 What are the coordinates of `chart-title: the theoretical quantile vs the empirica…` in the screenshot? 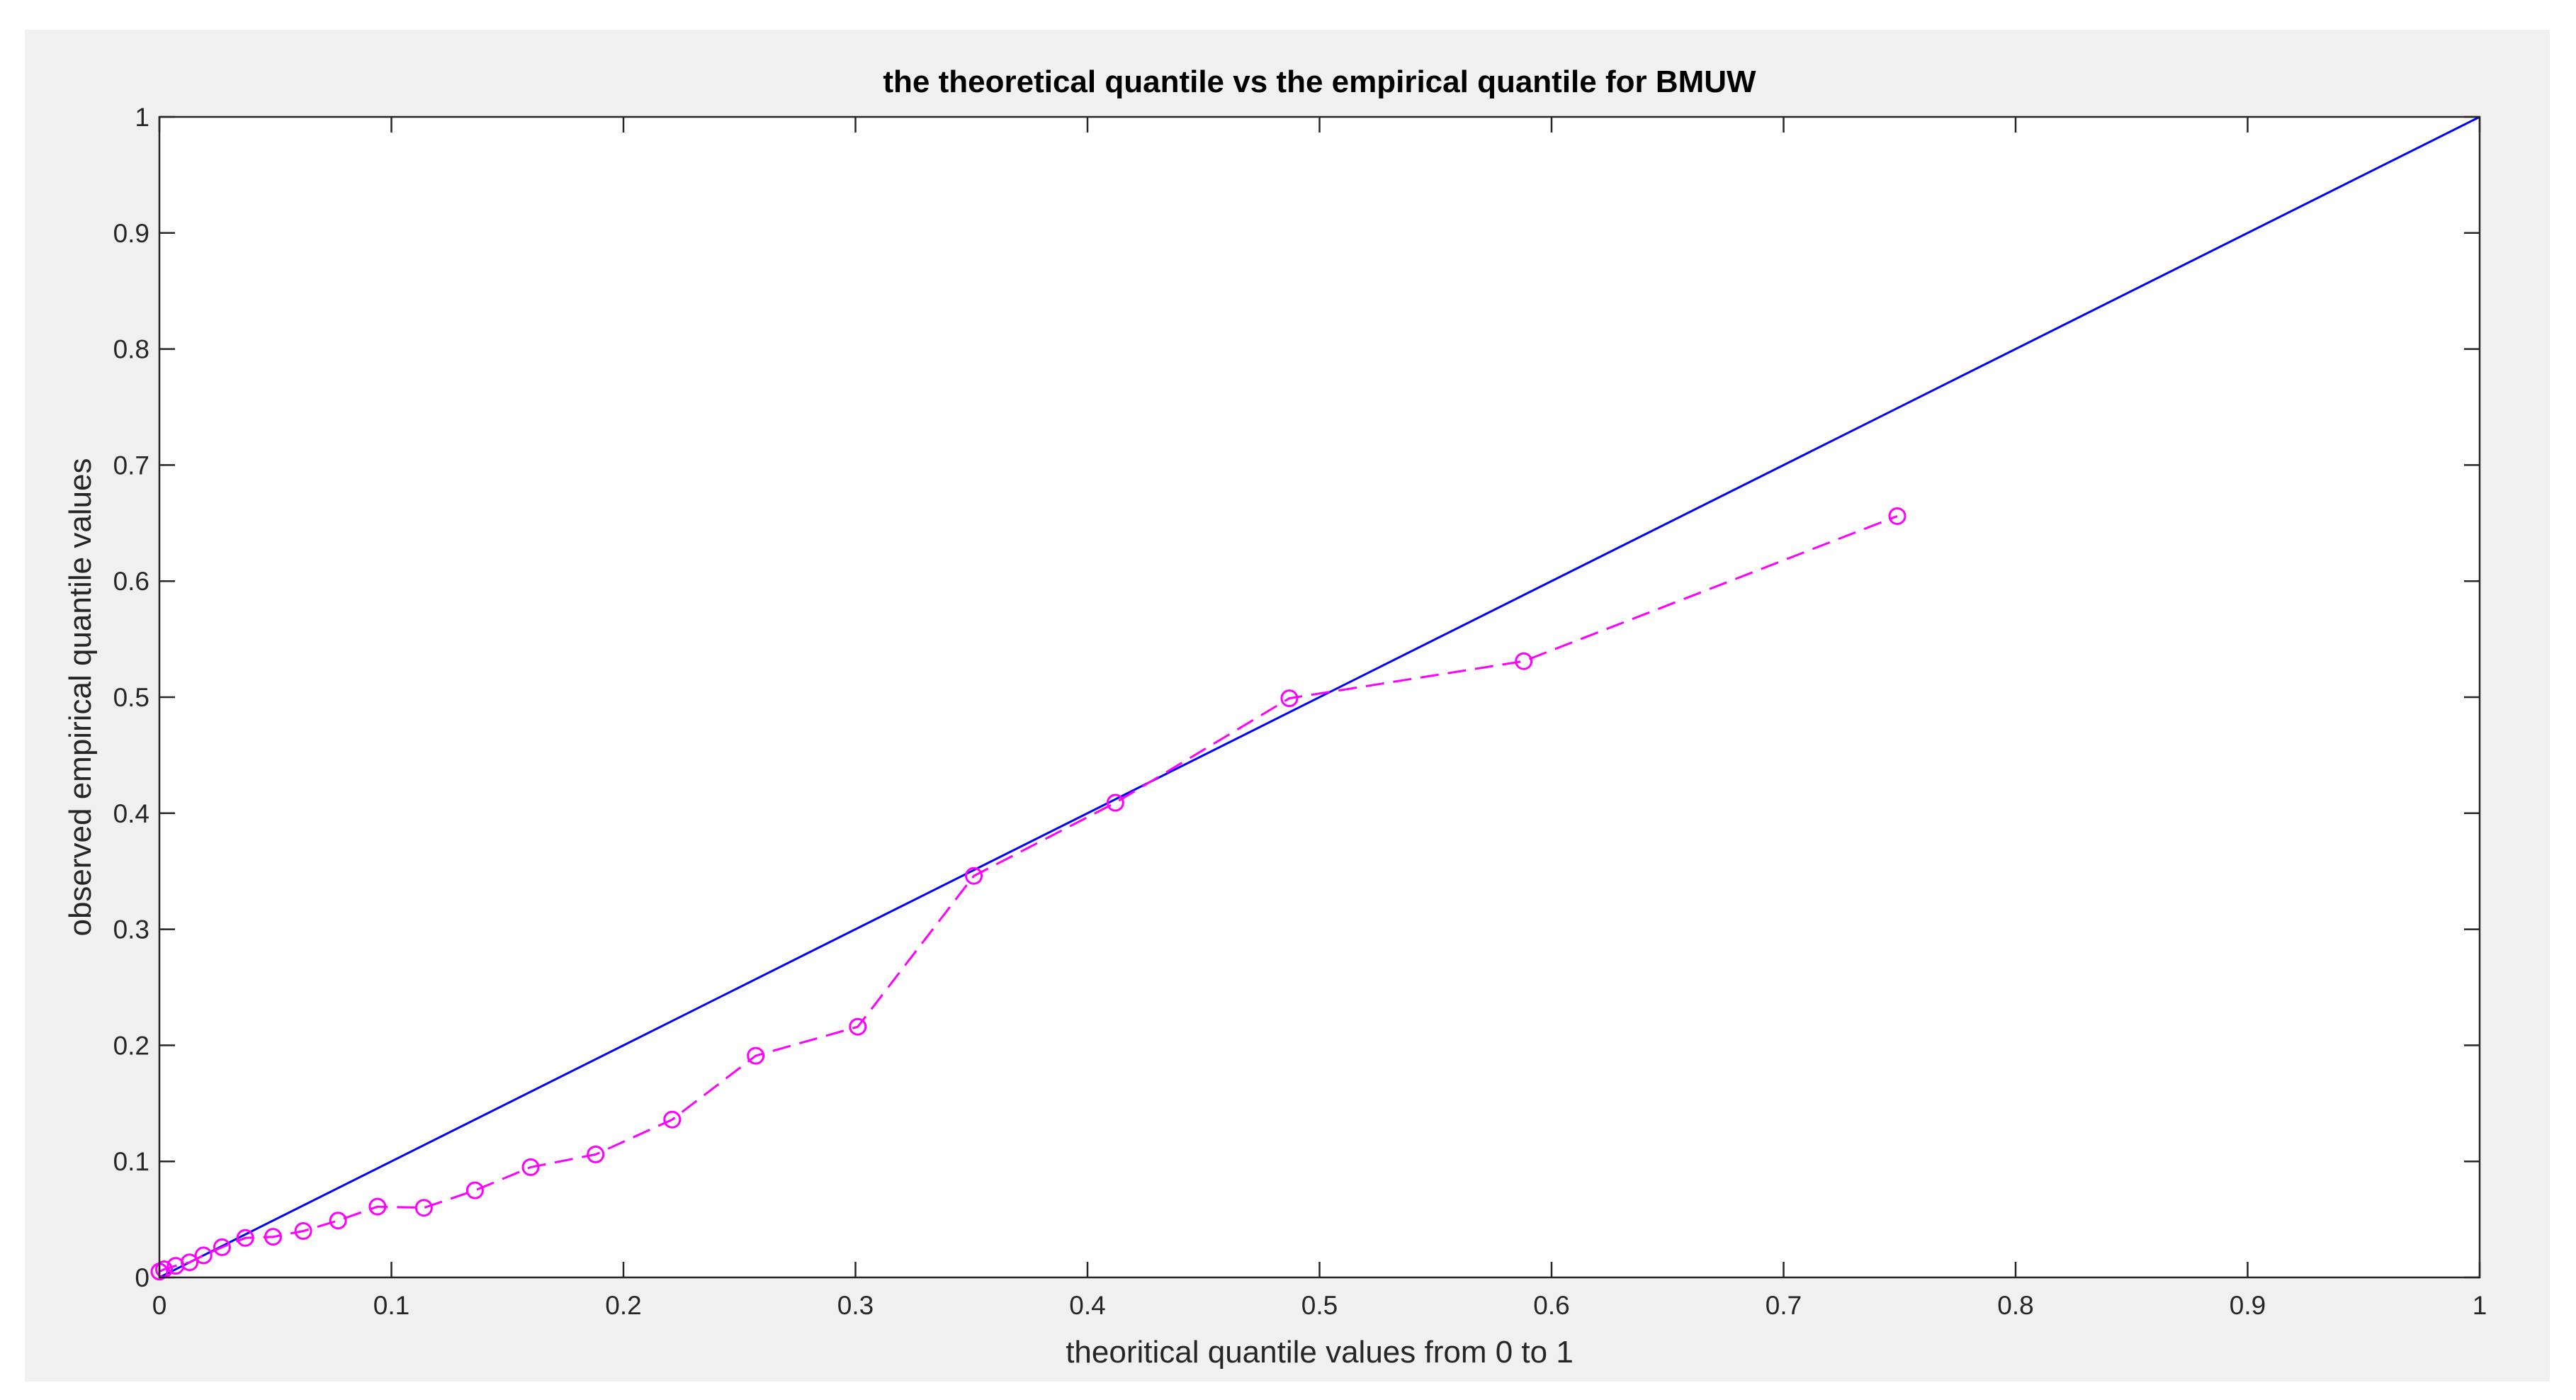 It's located at (1319, 81).